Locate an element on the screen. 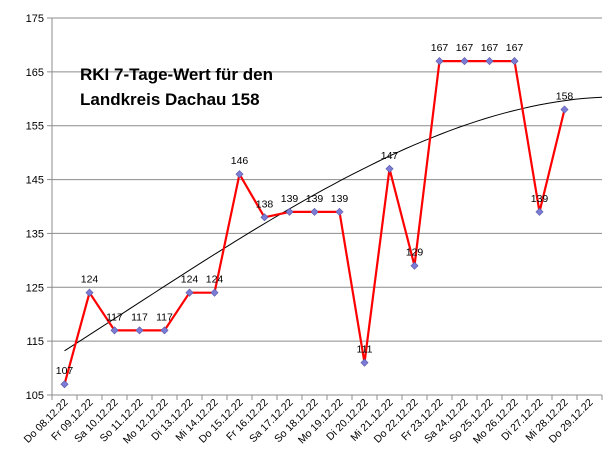  data-label: 138 is located at coordinates (265, 204).